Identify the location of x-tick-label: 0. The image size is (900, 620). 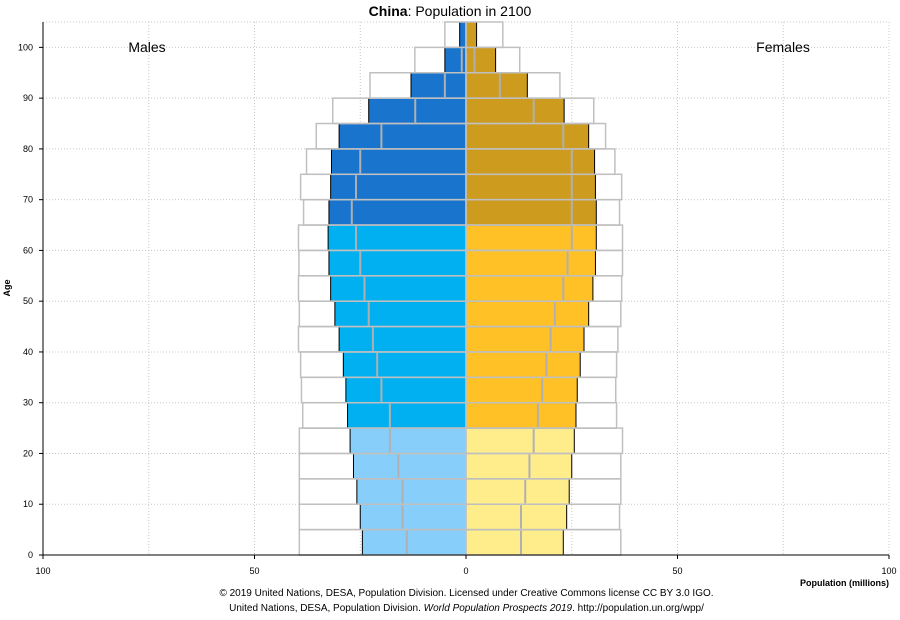
(465, 571).